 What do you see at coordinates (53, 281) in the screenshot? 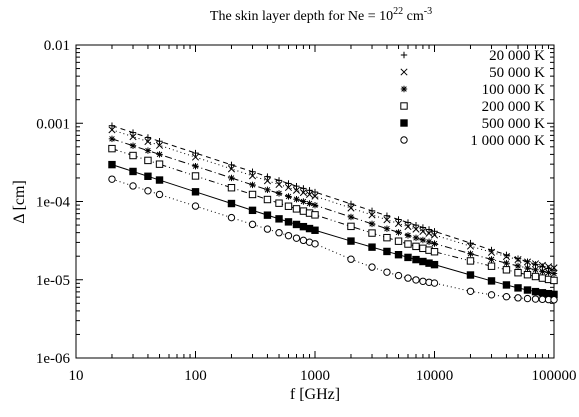
I see `y-tick-label: 1e-05` at bounding box center [53, 281].